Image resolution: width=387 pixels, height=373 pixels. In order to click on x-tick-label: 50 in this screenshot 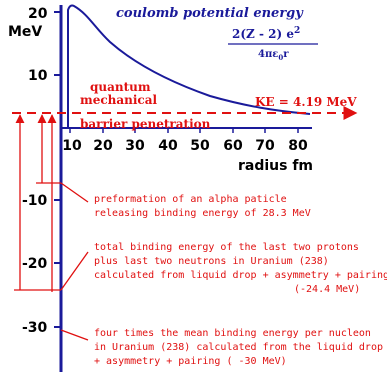, I will do `click(200, 146)`.